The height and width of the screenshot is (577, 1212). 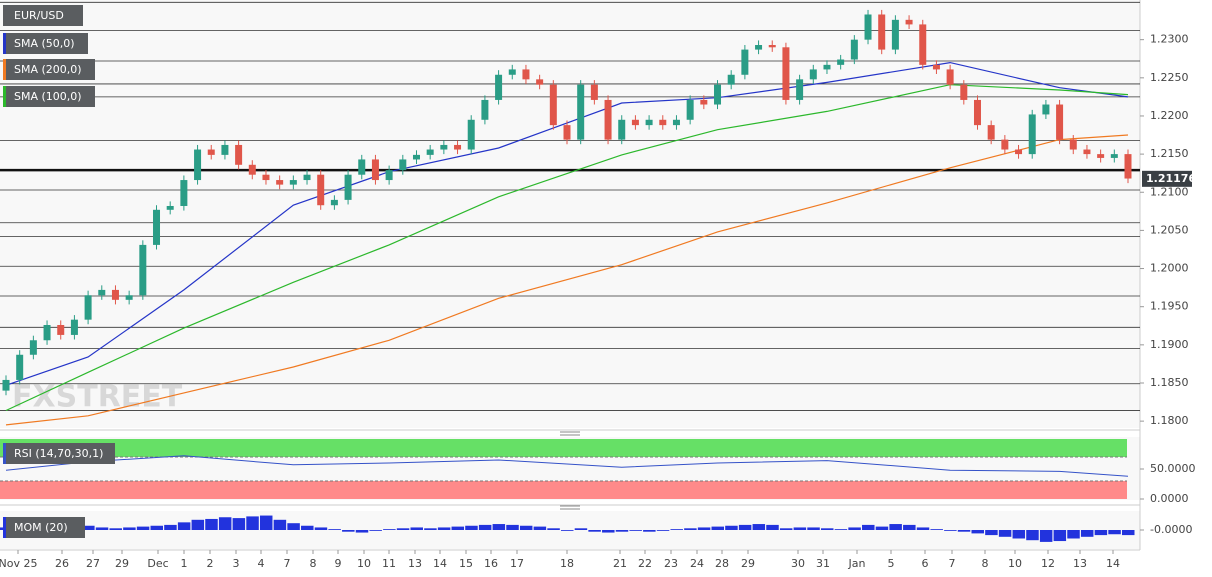 I want to click on x-tick-label: 8, so click(x=313, y=563).